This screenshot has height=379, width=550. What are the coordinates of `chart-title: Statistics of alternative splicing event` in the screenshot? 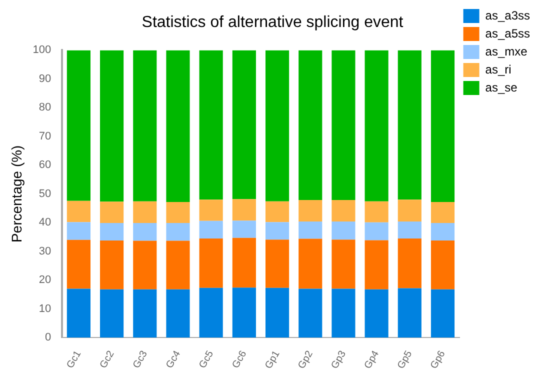 It's located at (273, 23).